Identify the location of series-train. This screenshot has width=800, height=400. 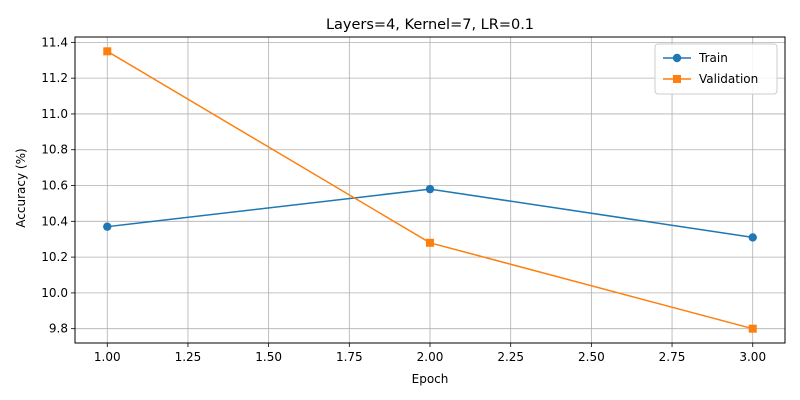
(430, 213).